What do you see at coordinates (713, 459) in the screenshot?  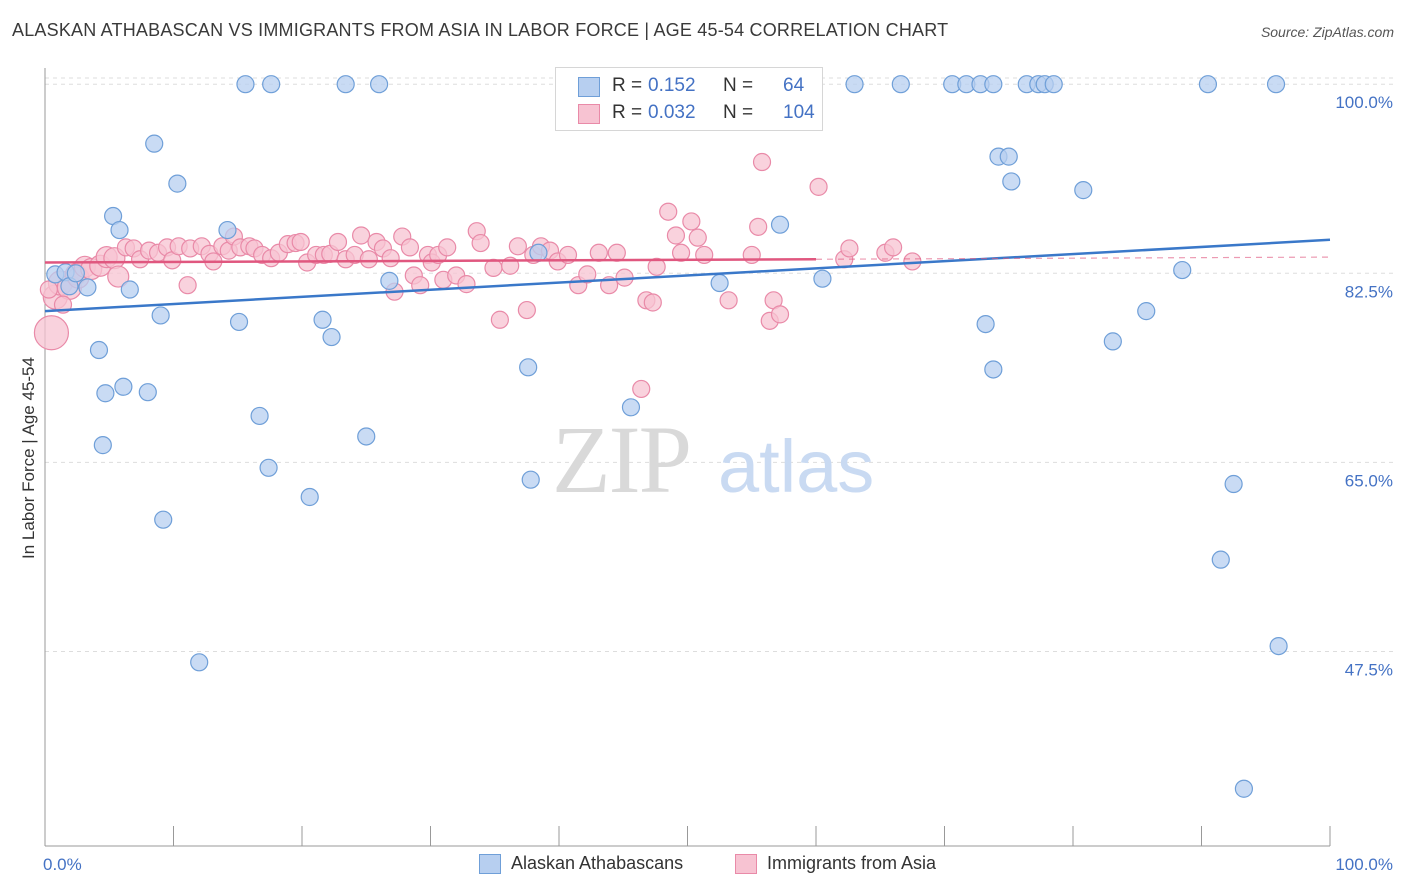 I see `watermark: ZIP atlas` at bounding box center [713, 459].